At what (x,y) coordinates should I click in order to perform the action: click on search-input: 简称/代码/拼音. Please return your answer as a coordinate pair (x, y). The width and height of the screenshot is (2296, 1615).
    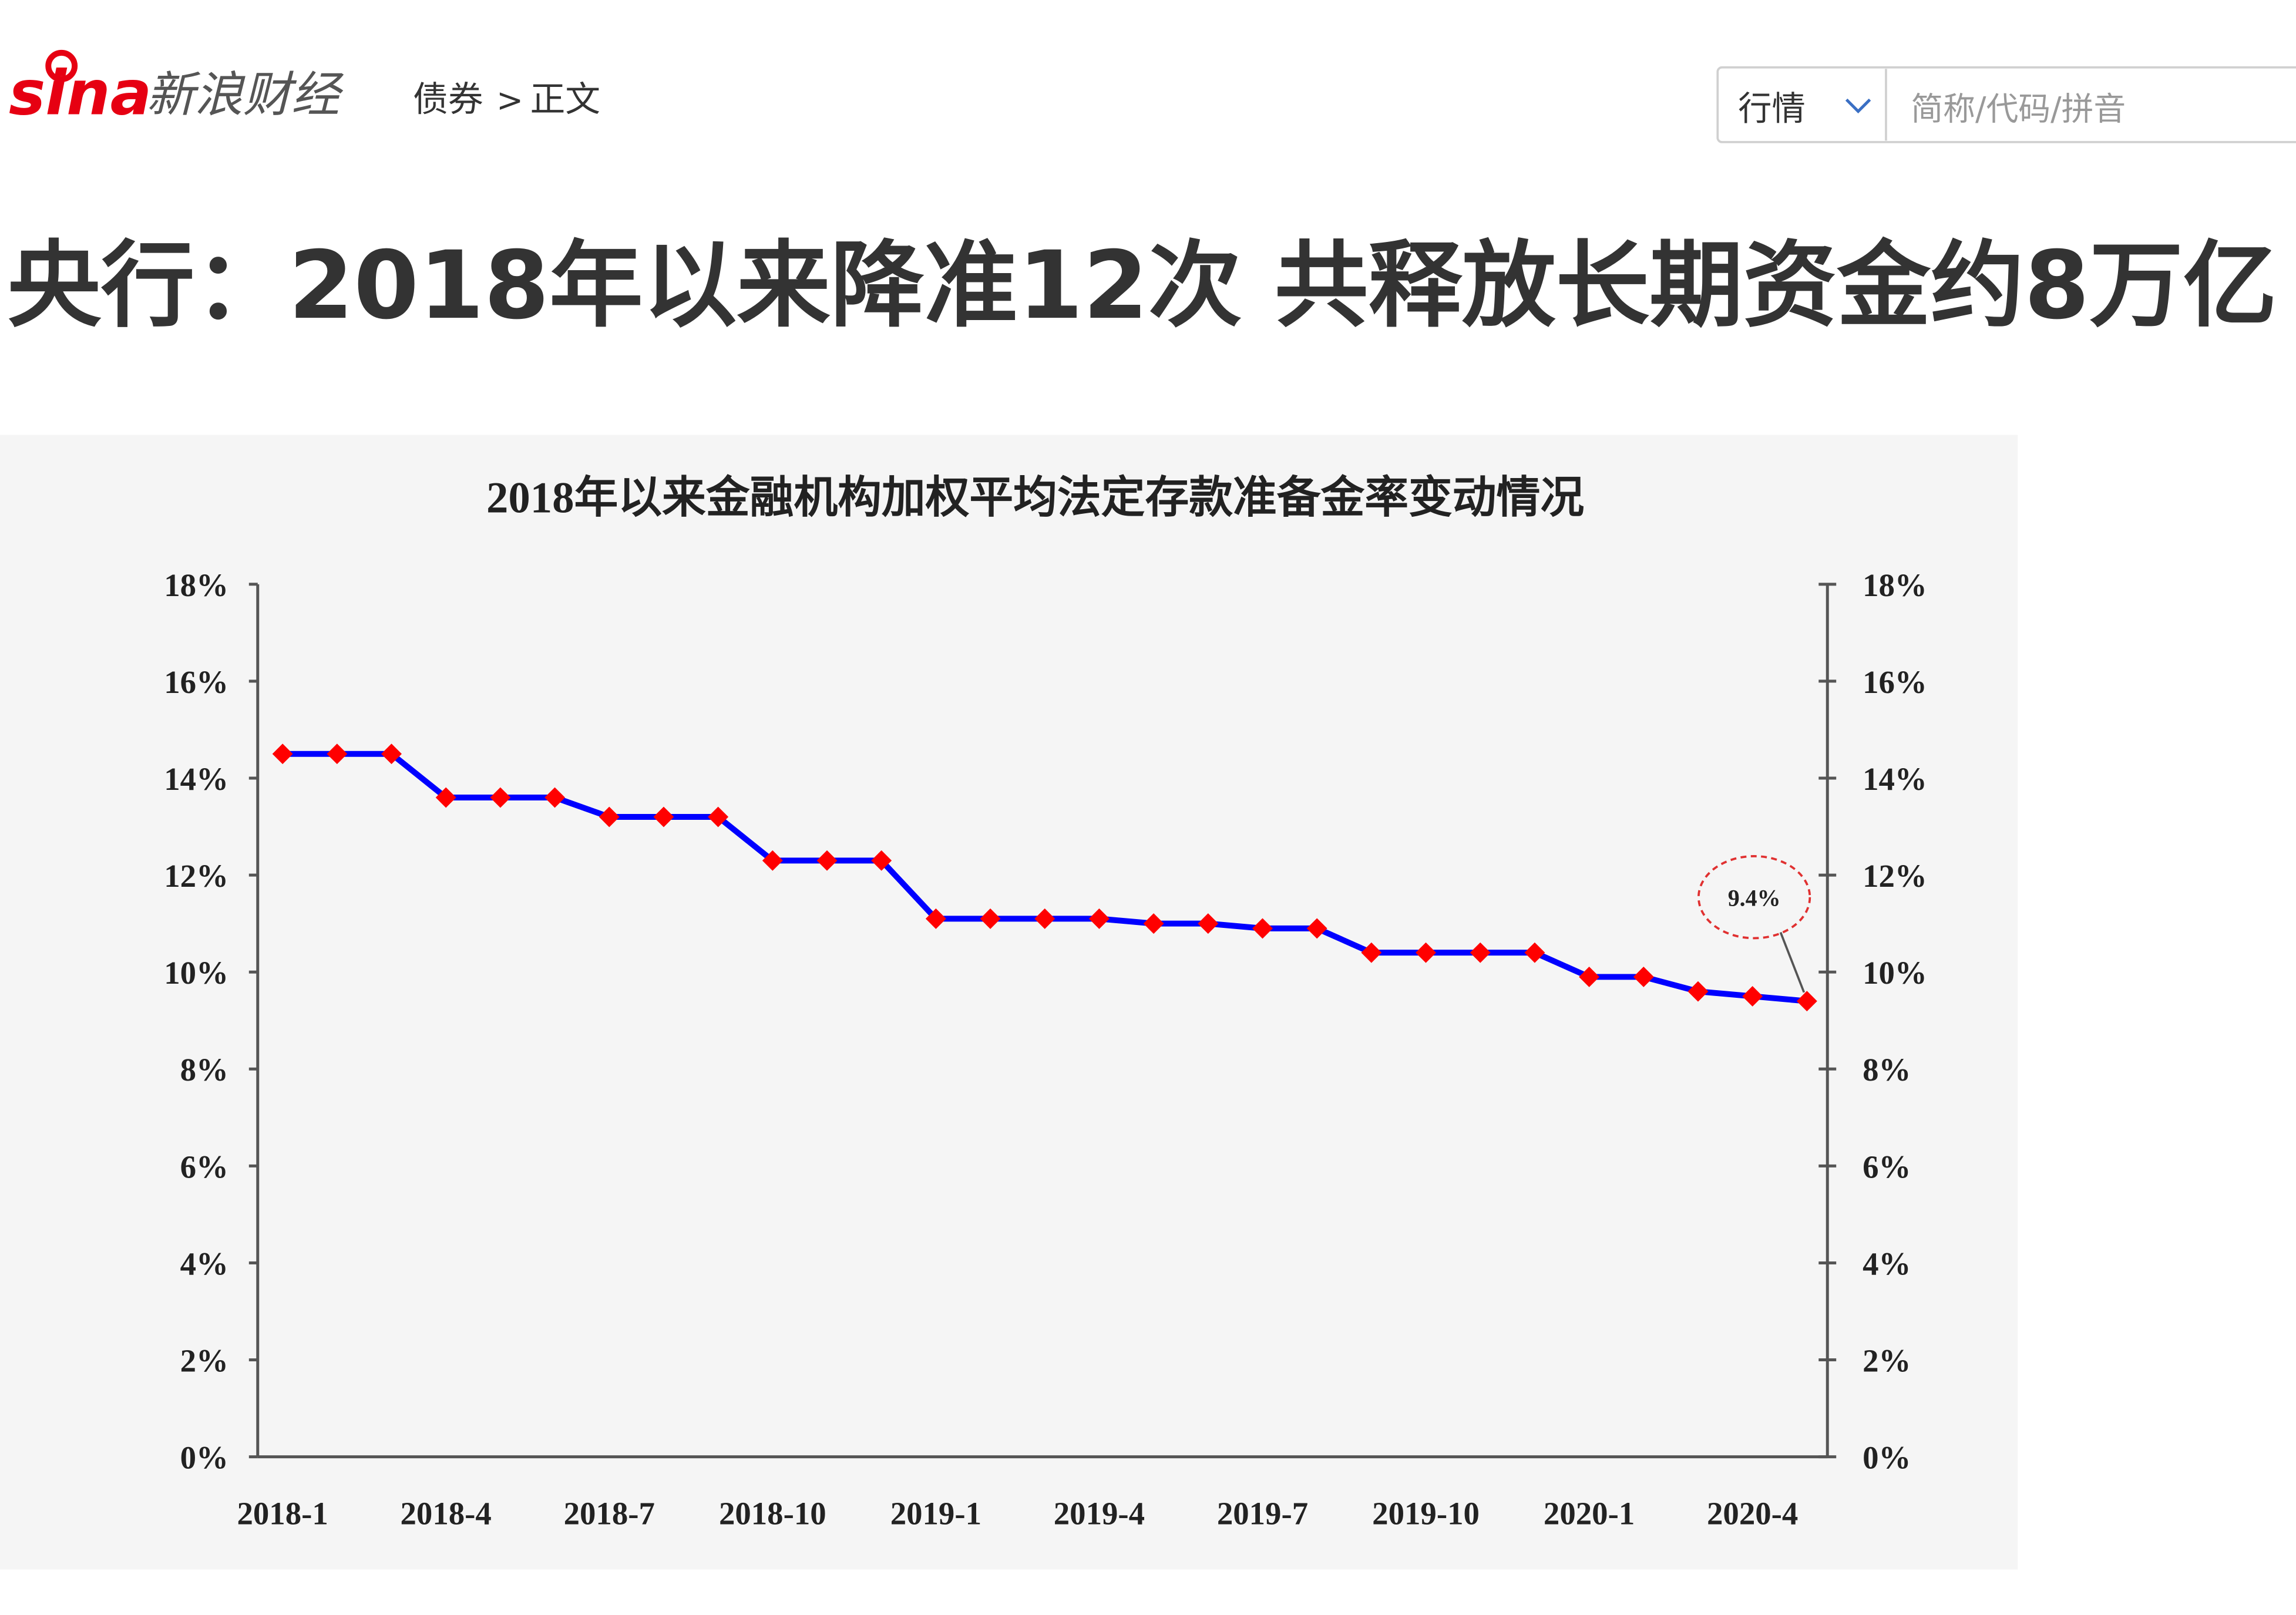
    Looking at the image, I should click on (2018, 109).